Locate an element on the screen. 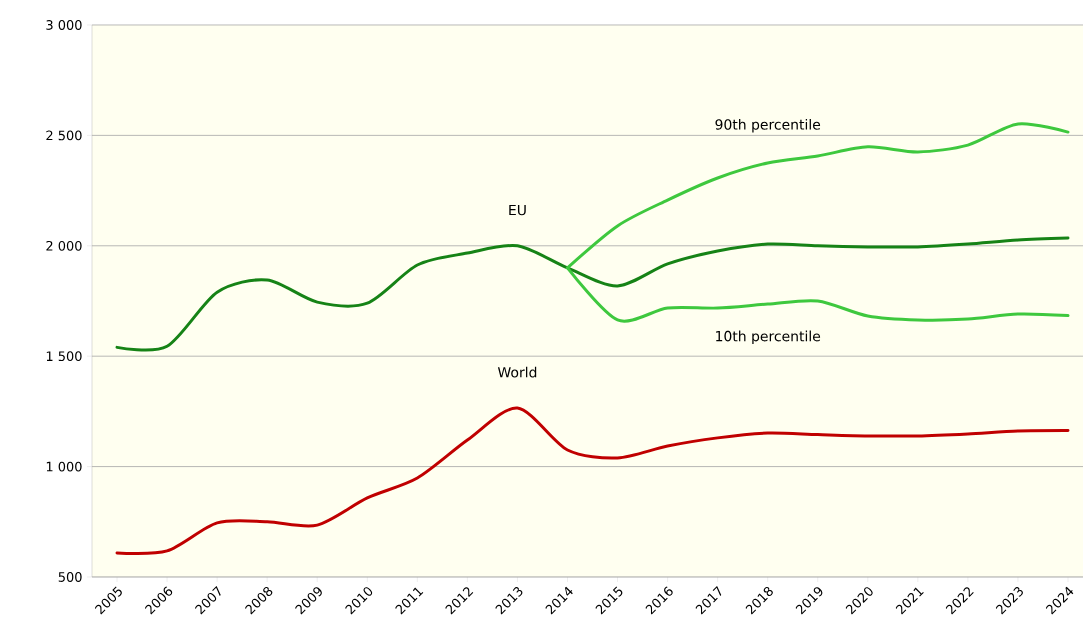  y-tick-label: 2 500 is located at coordinates (64, 135).